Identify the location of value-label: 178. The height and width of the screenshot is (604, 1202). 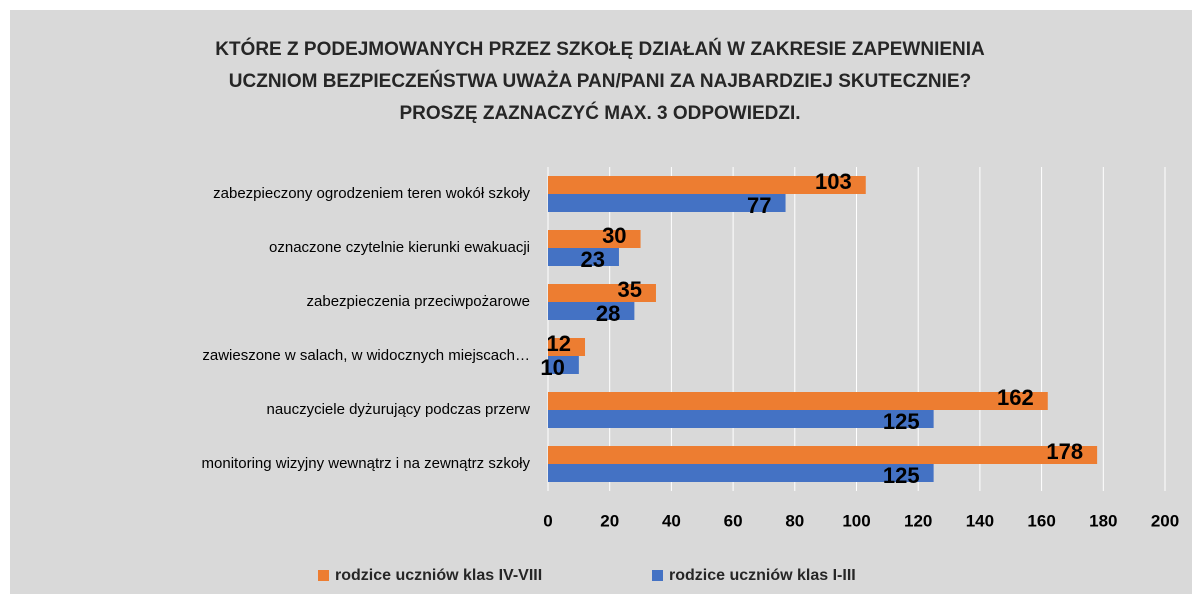
(1064, 451).